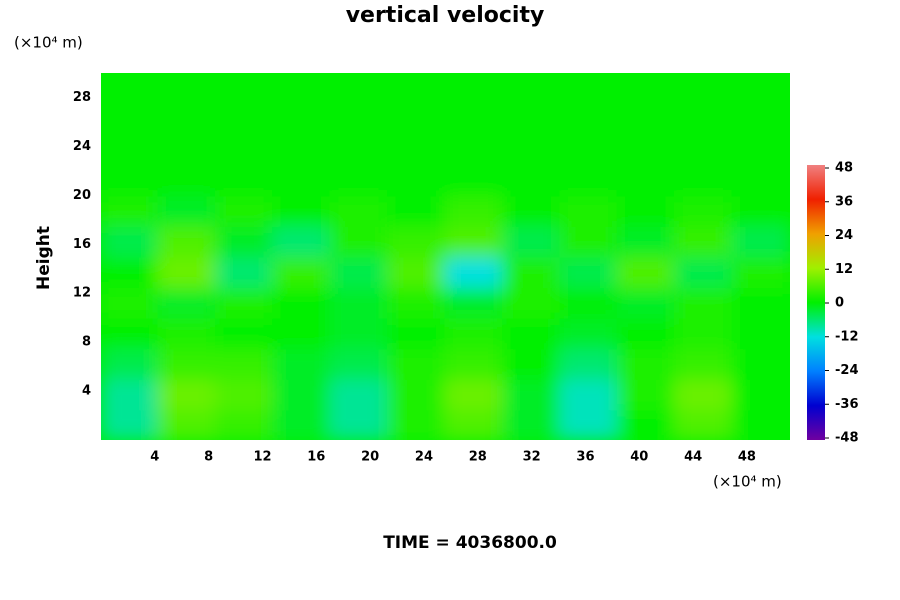 This screenshot has height=600, width=900. What do you see at coordinates (478, 457) in the screenshot?
I see `x-tick-label: 28` at bounding box center [478, 457].